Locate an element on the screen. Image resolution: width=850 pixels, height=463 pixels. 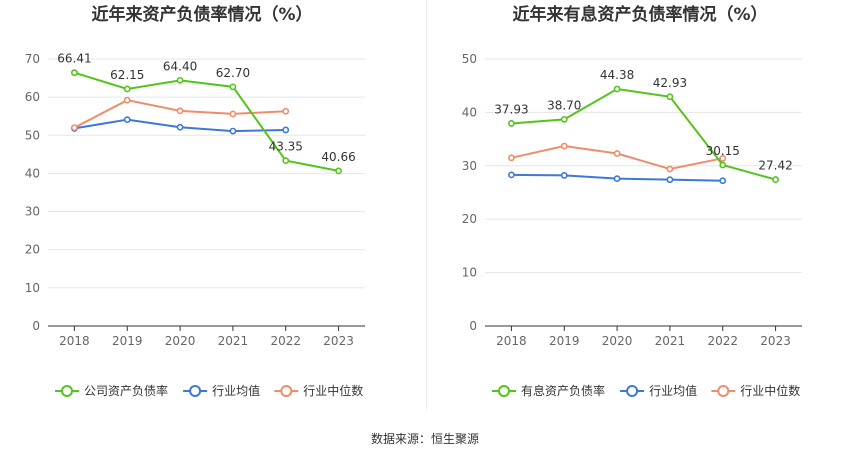
chart-title: 近年来有息资产负债率情况（%） is located at coordinates (639, 14).